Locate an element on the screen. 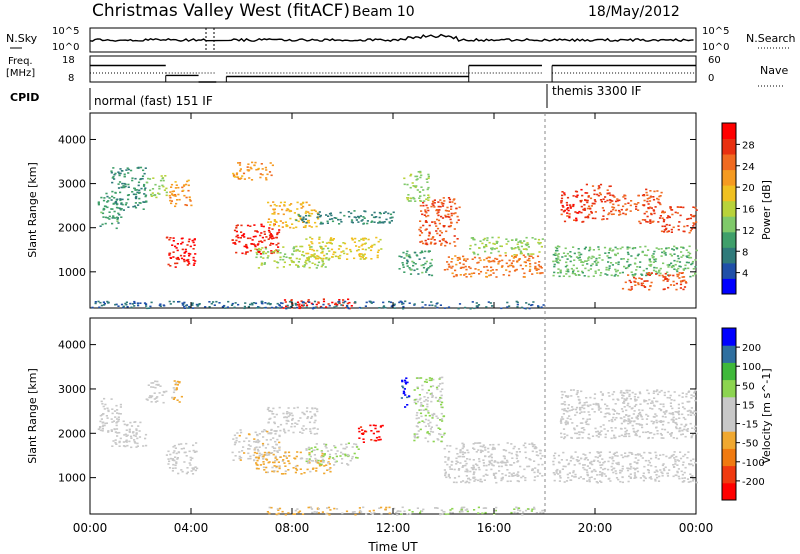 This screenshot has width=800, height=554. power-ytick-label: 4000 is located at coordinates (72, 139).